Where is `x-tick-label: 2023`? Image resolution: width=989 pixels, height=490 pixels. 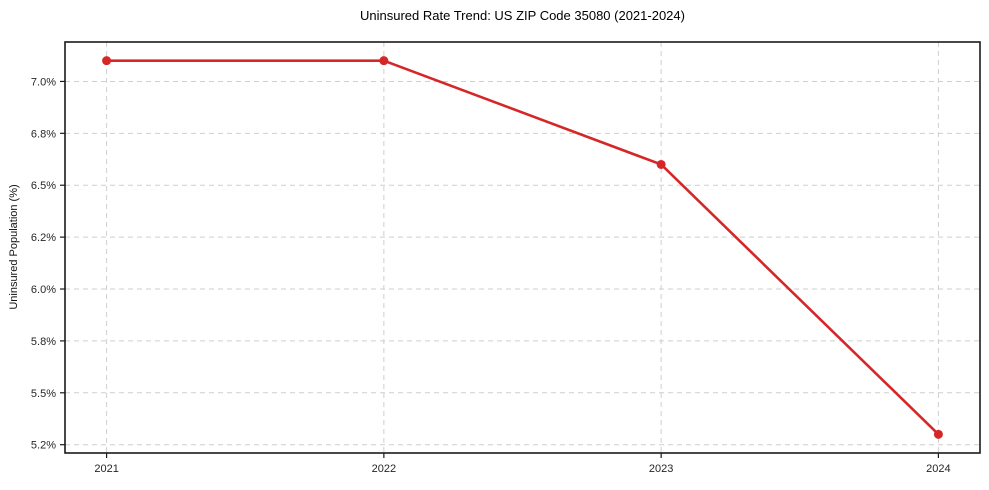
x-tick-label: 2023 is located at coordinates (661, 469).